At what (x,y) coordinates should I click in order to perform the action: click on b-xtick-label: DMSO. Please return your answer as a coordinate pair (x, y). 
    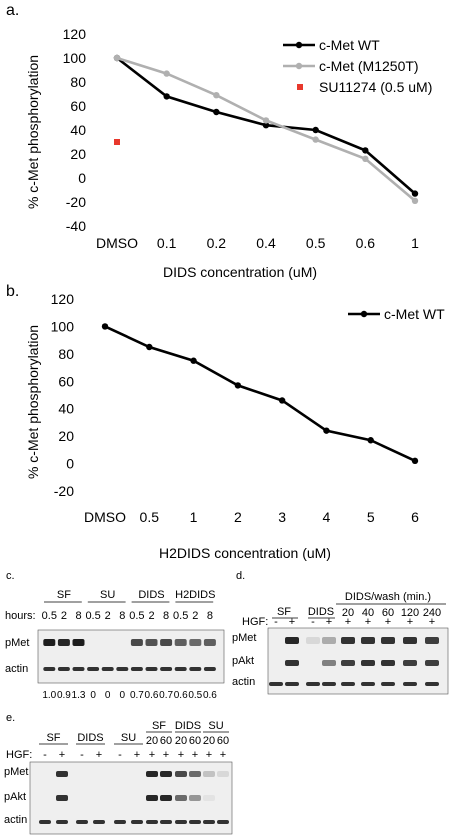
    Looking at the image, I should click on (105, 517).